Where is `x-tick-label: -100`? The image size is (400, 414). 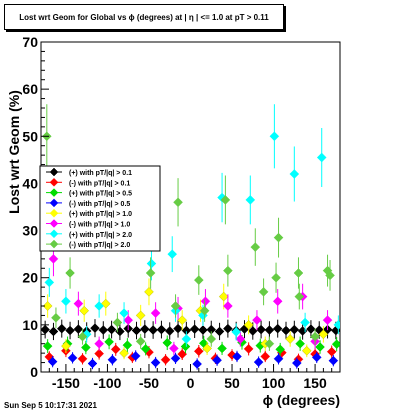
x-tick-label: -100 is located at coordinates (107, 383).